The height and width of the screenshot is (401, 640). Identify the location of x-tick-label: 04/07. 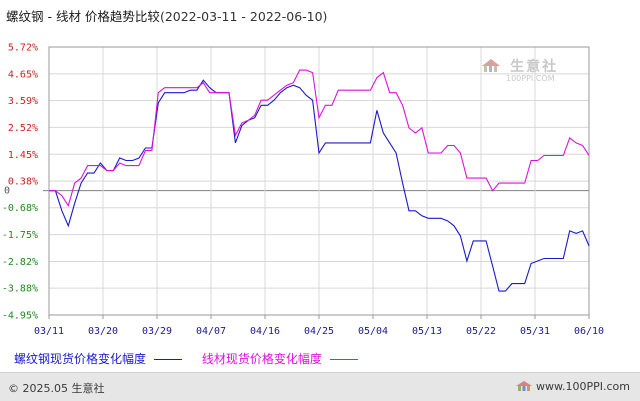
(211, 331).